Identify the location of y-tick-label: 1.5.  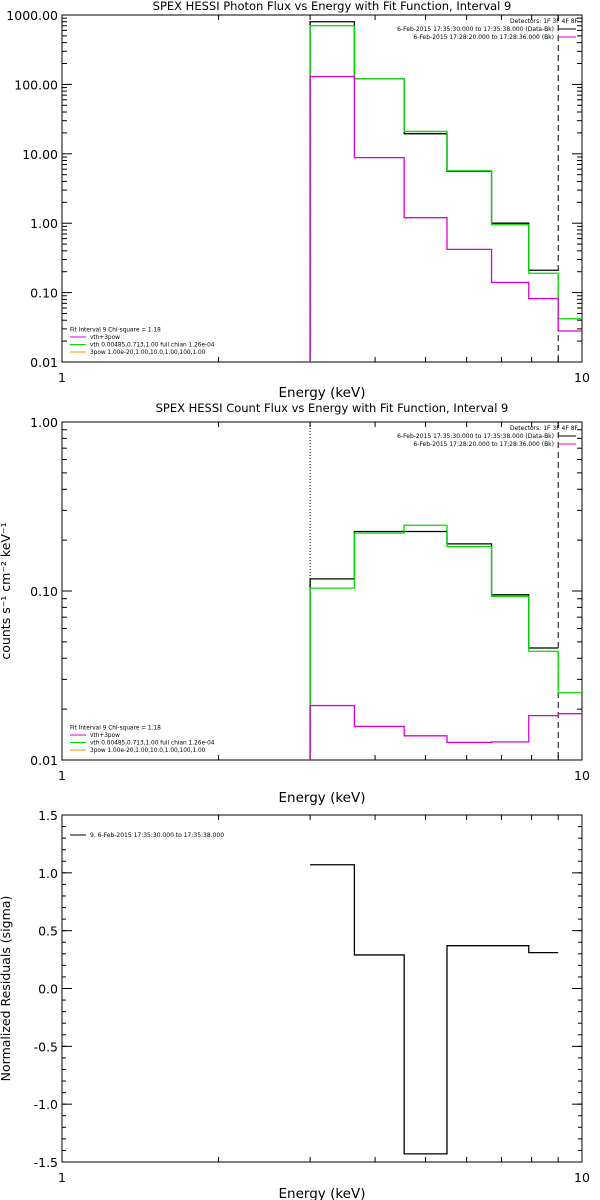
(48, 815).